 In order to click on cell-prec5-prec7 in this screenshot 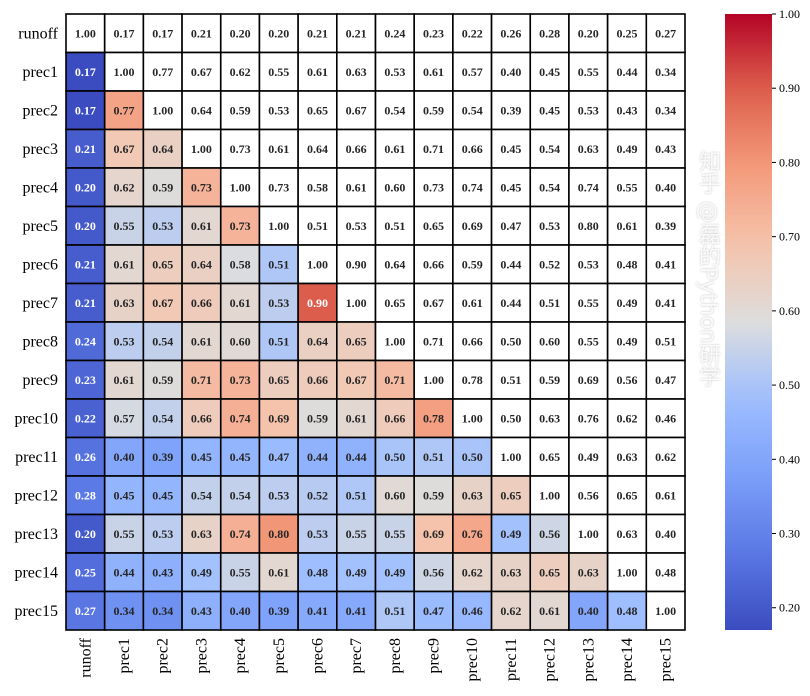, I will do `click(356, 225)`.